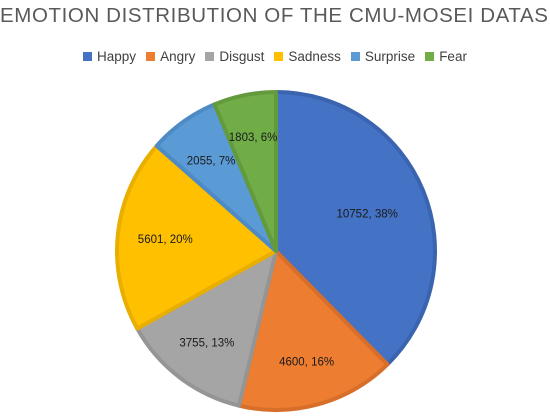 This screenshot has width=550, height=419. Describe the element at coordinates (367, 215) in the screenshot. I see `data-label-happy: 10752, 38%` at that location.